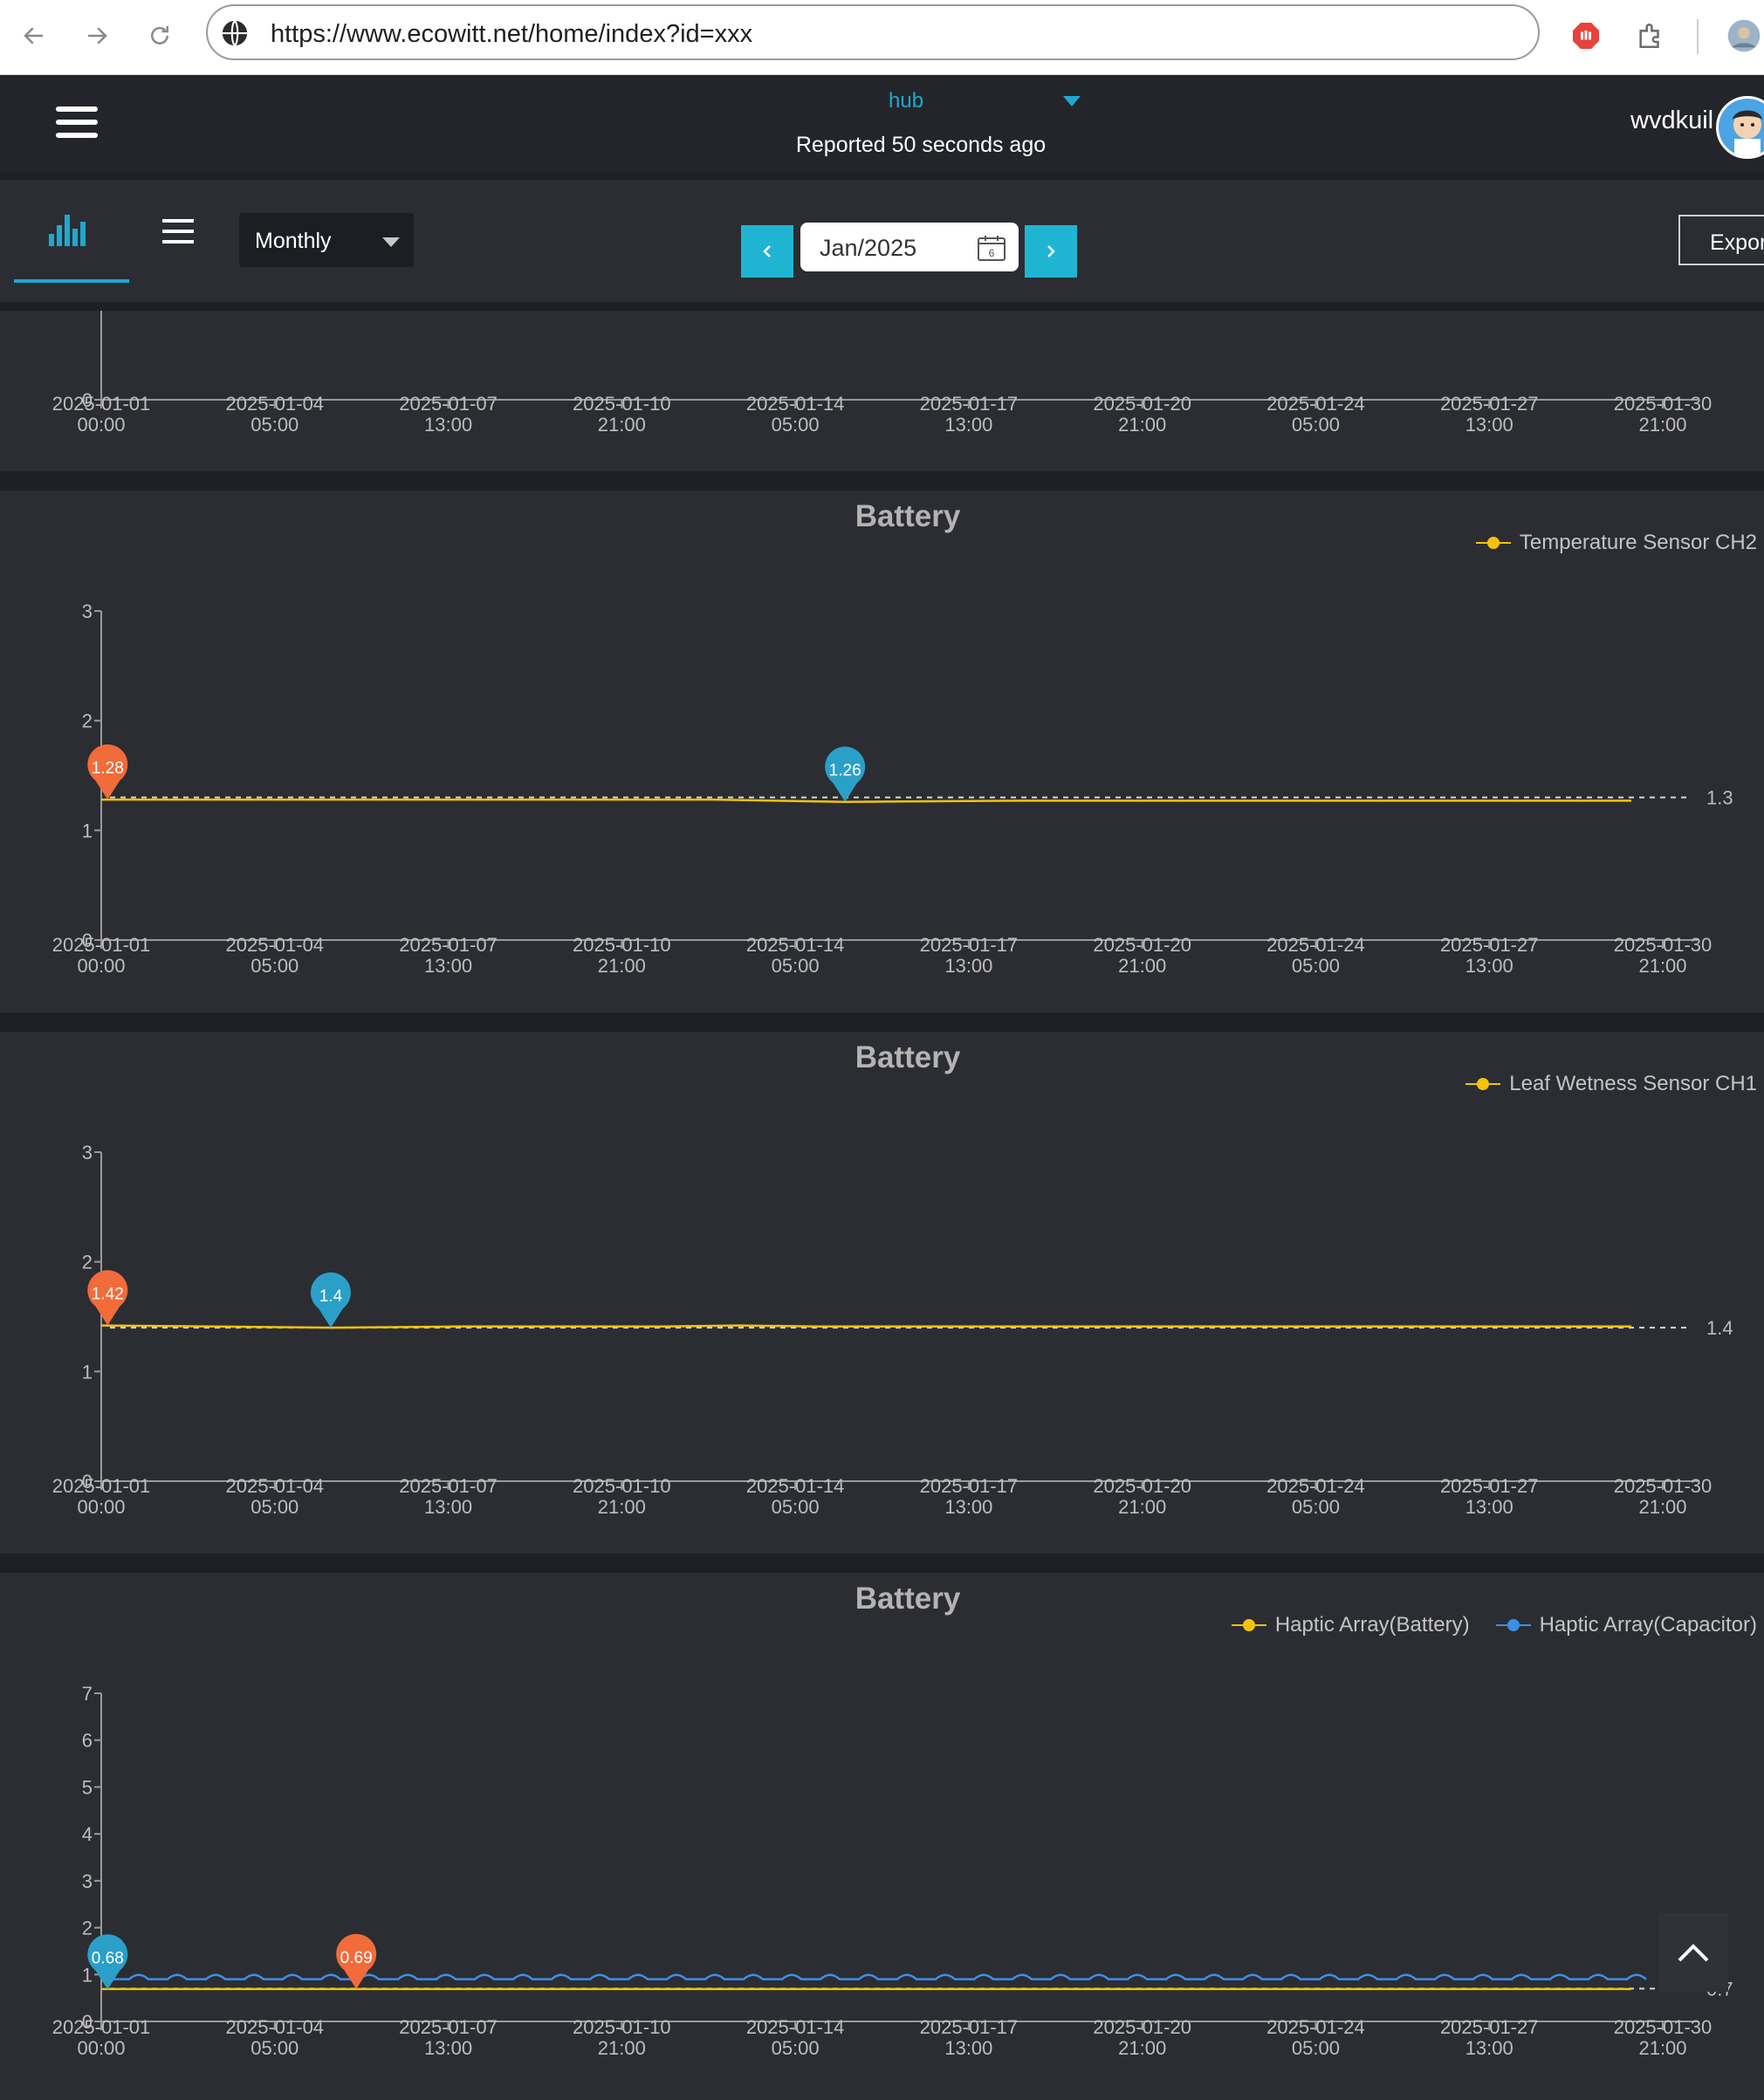 The height and width of the screenshot is (2100, 1764). Describe the element at coordinates (87, 1694) in the screenshot. I see `y-tick-label: 7` at that location.